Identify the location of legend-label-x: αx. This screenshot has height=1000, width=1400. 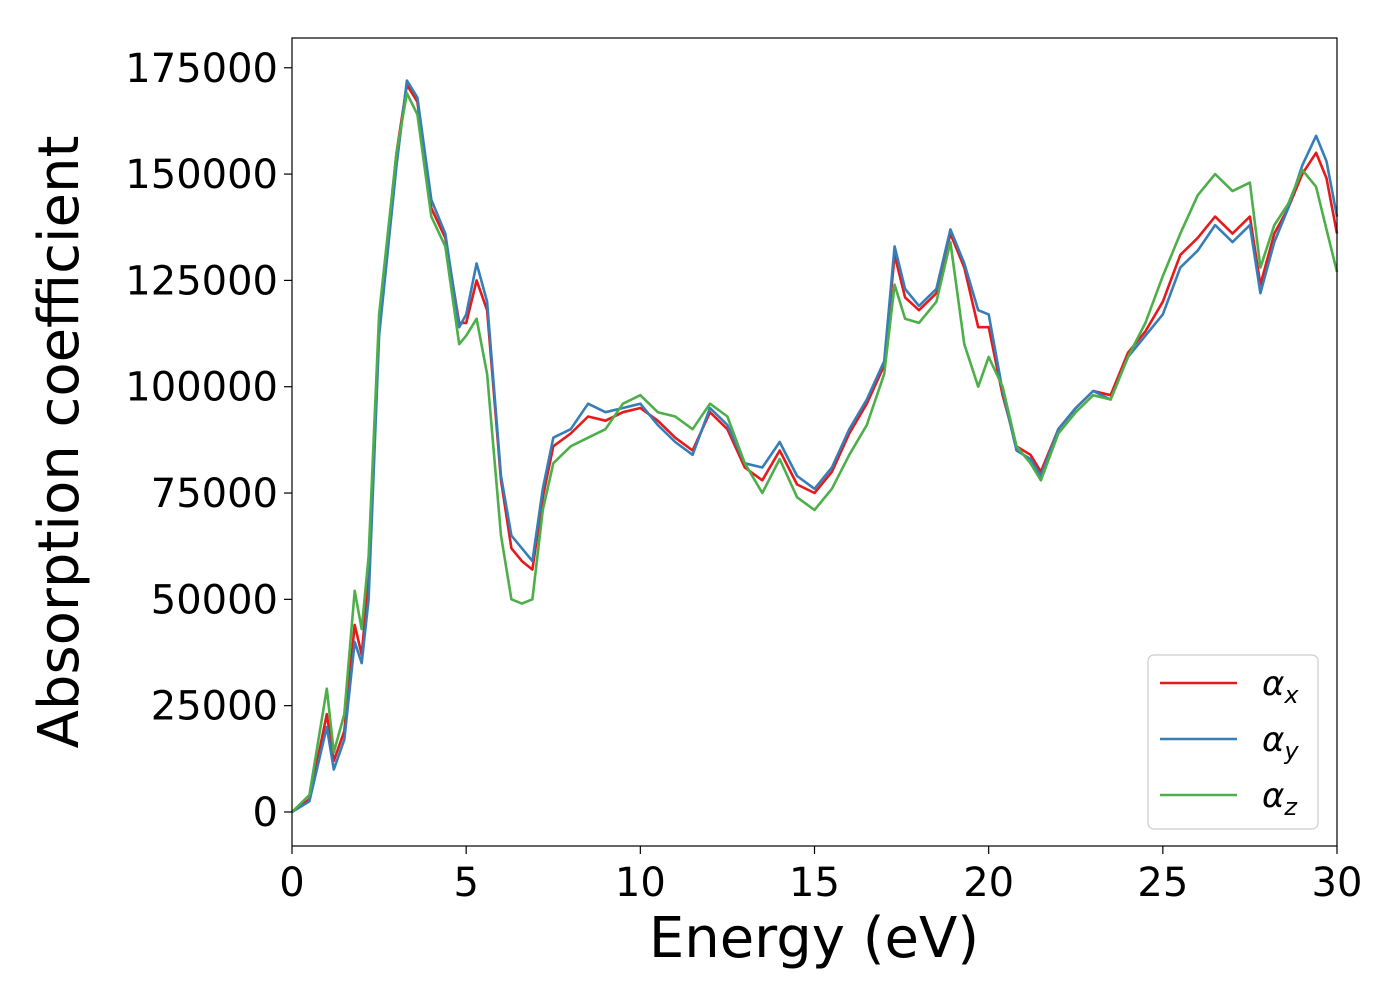
(1280, 686).